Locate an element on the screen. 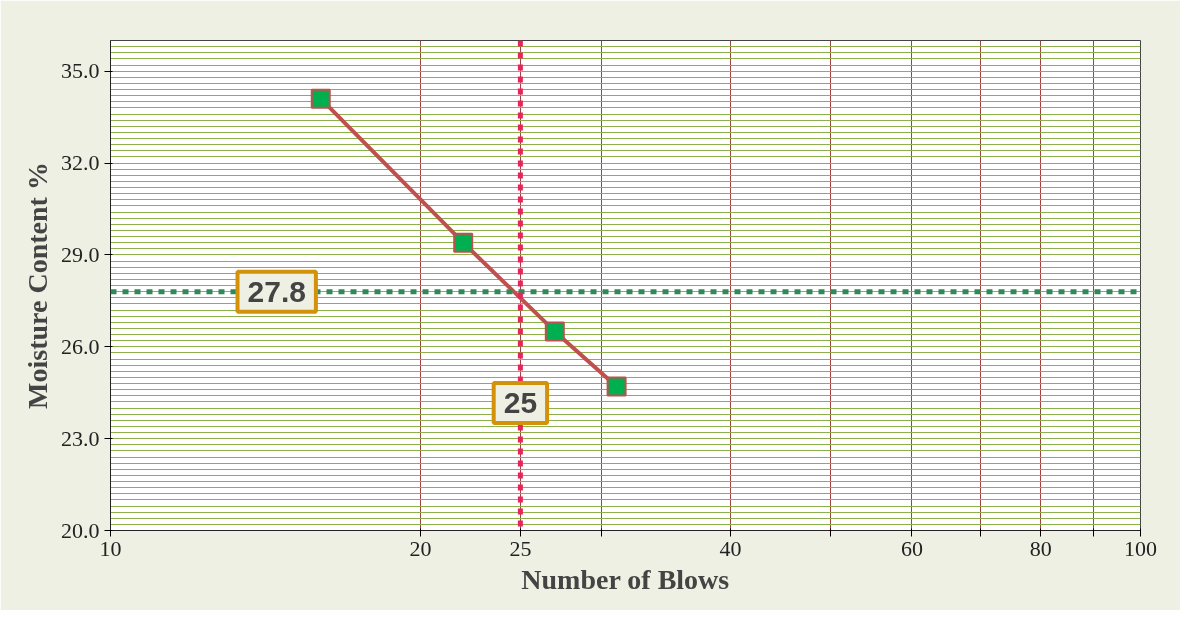  y-tick-label: 29.0 is located at coordinates (80, 254).